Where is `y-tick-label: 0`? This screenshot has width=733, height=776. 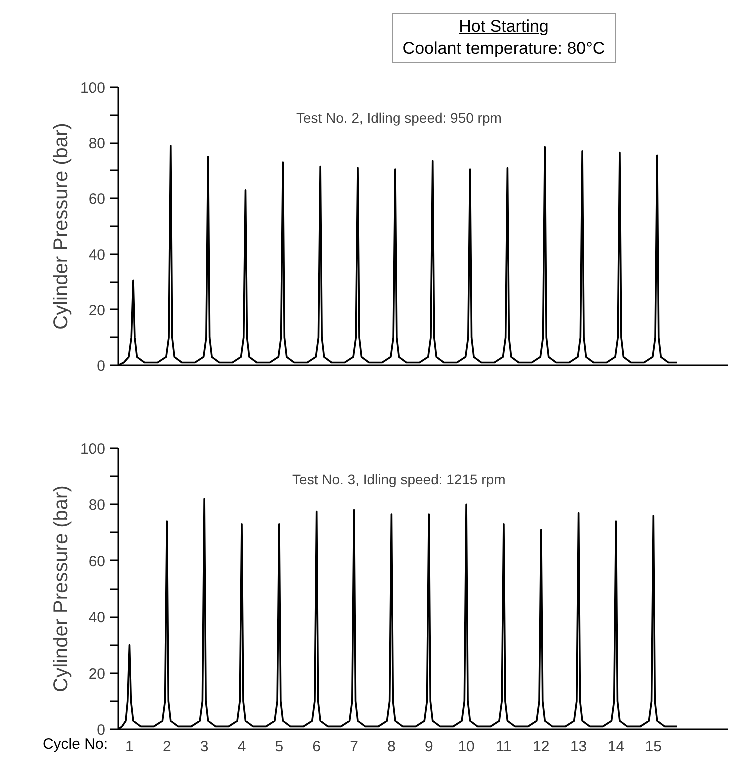
y-tick-label: 0 is located at coordinates (101, 366).